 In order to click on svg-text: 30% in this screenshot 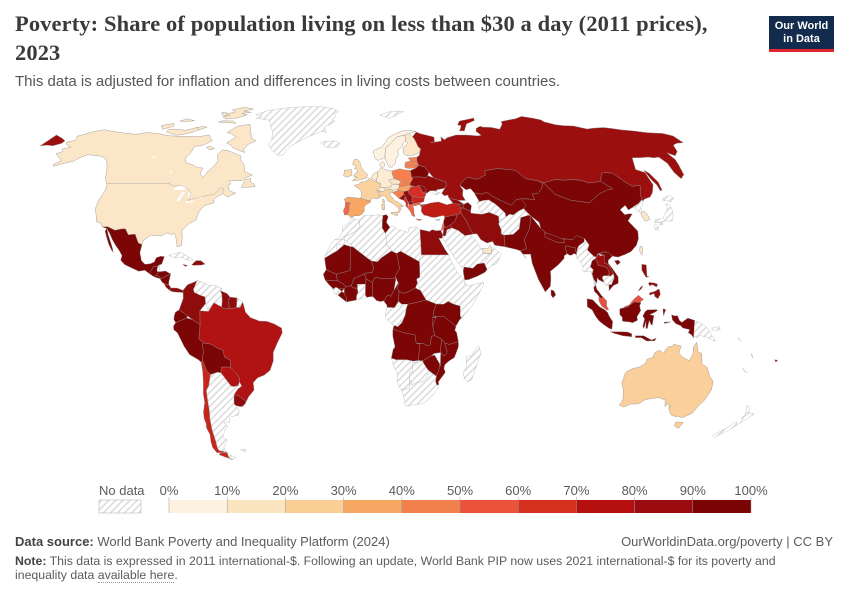, I will do `click(344, 490)`.